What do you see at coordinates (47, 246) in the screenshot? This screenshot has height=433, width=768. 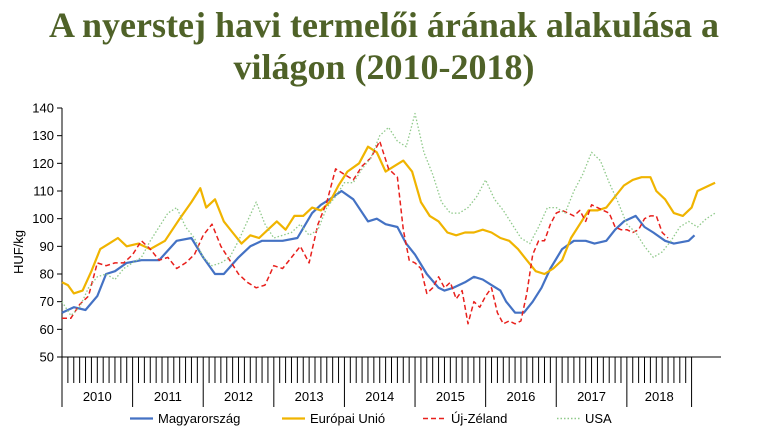 I see `y-tick-label: 90` at bounding box center [47, 246].